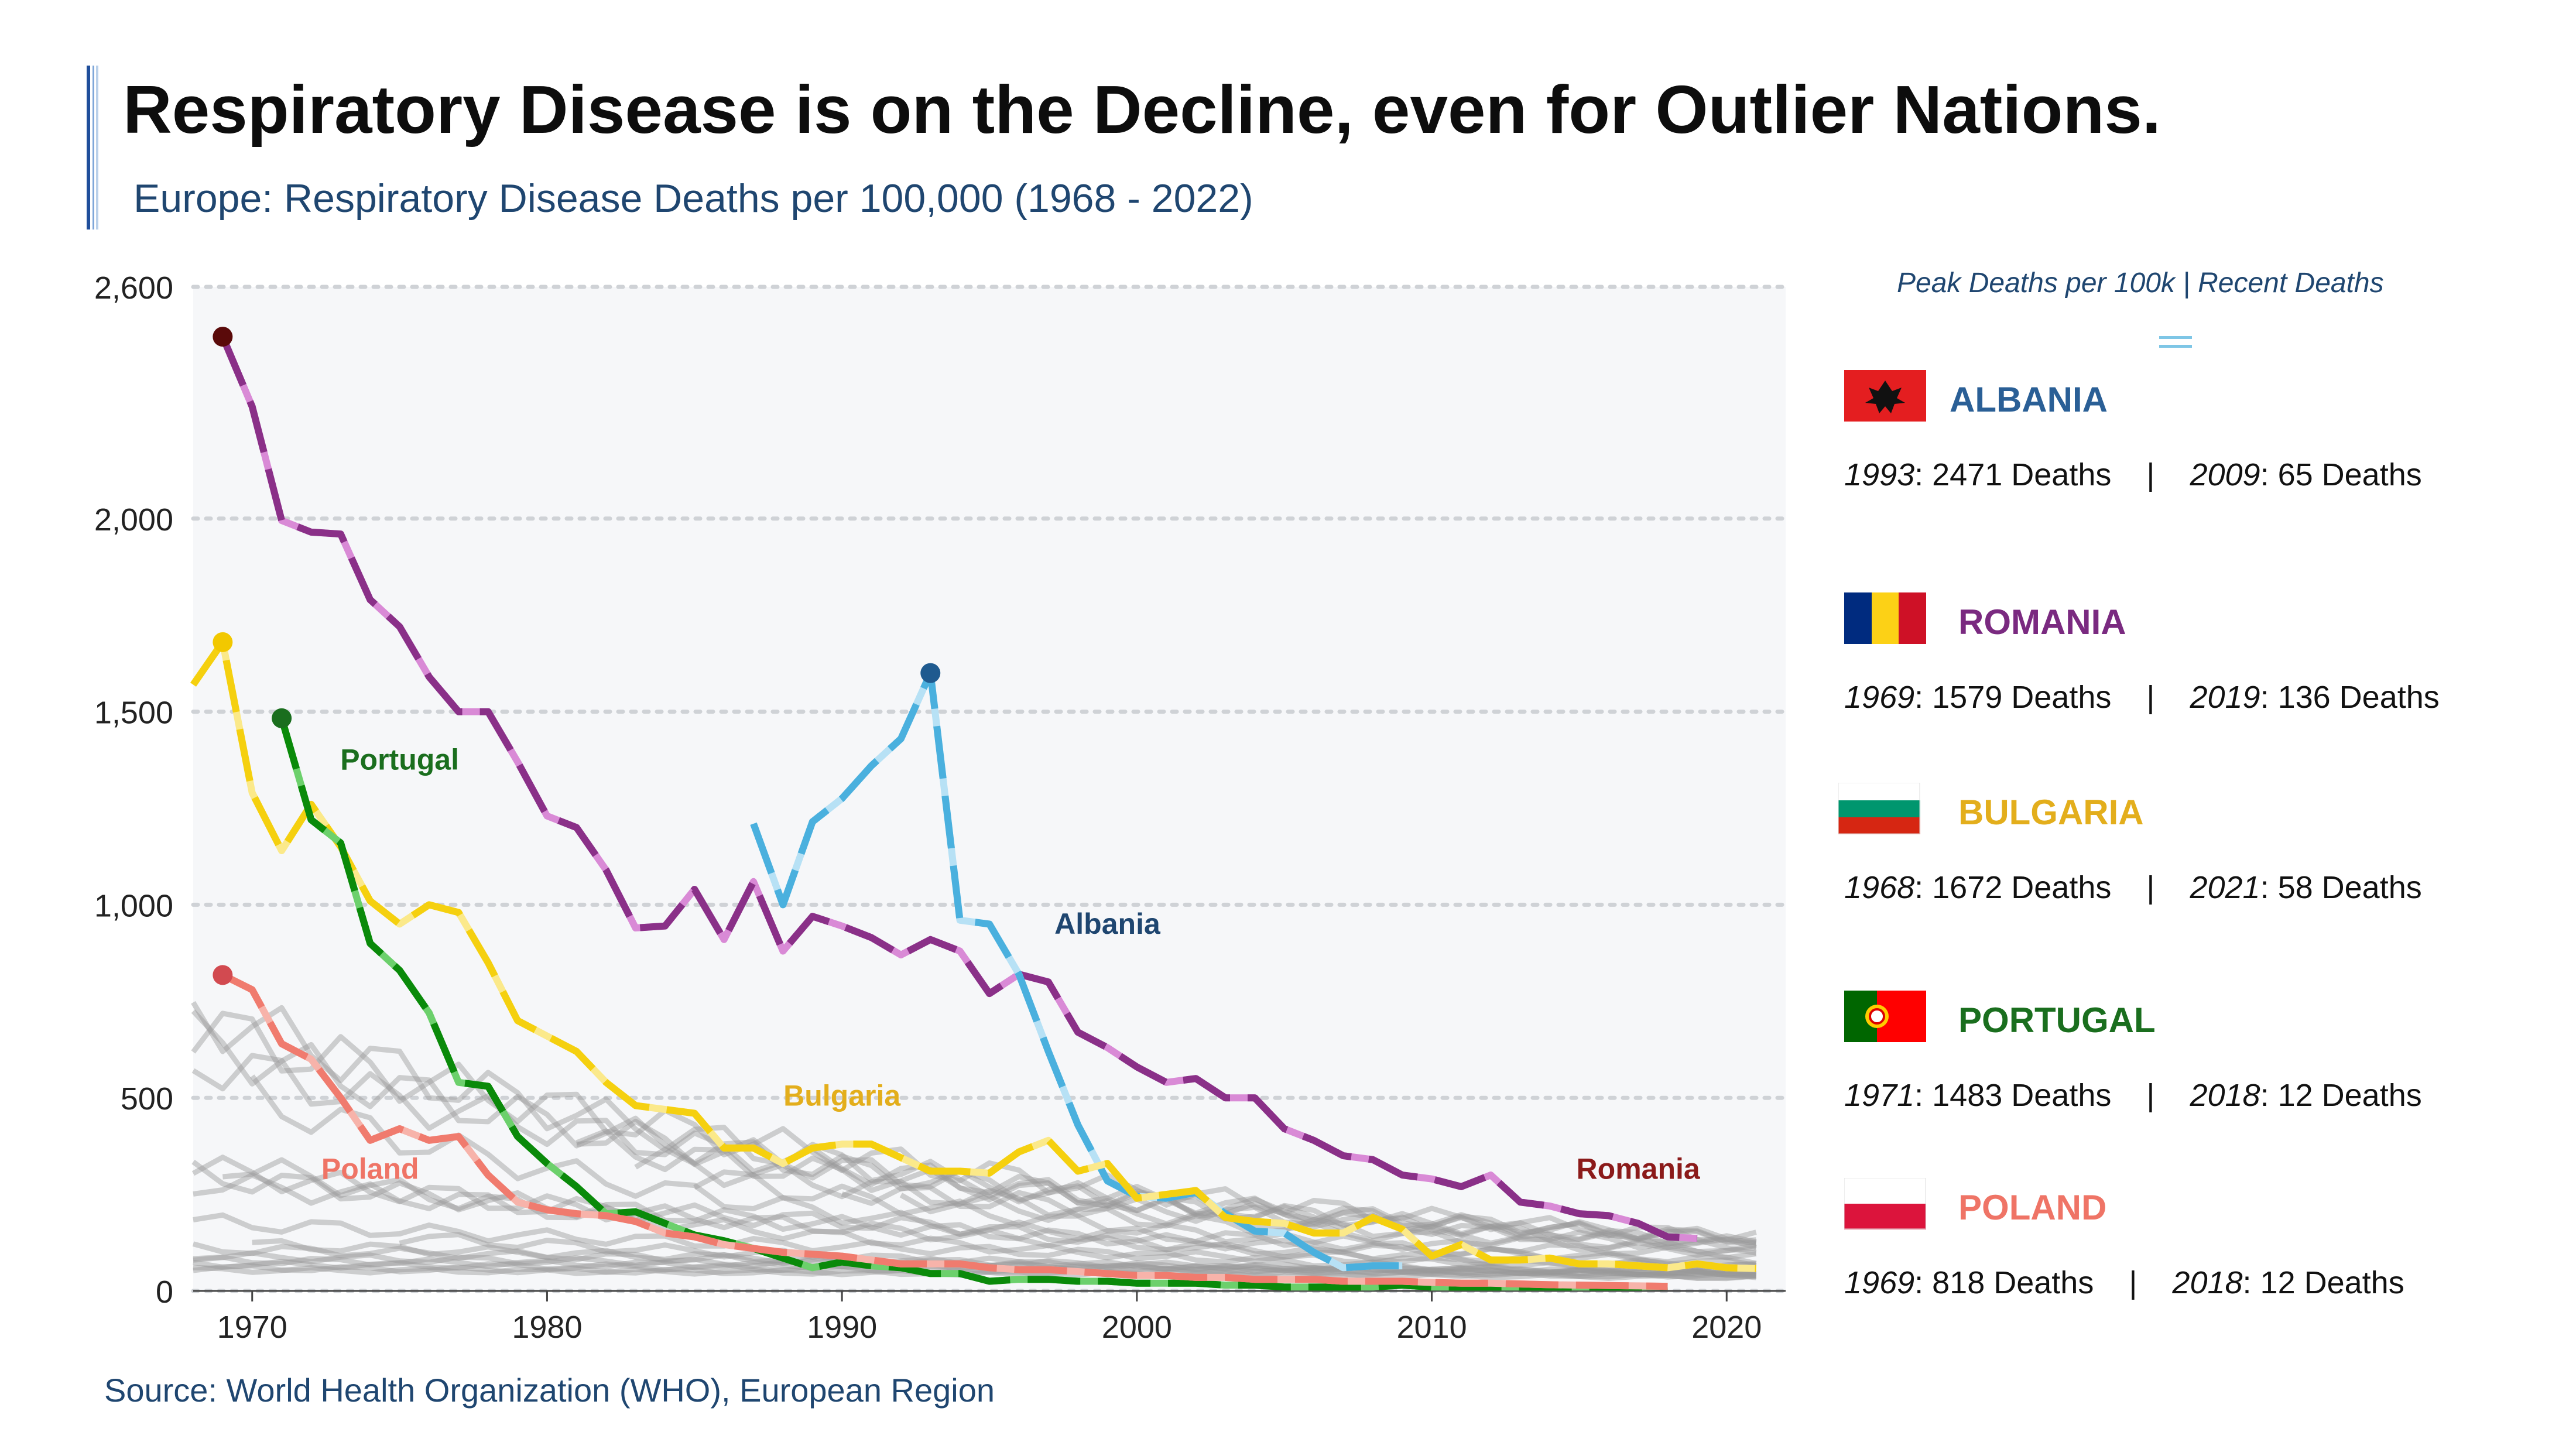 The height and width of the screenshot is (1449, 2576). What do you see at coordinates (1107, 923) in the screenshot?
I see `series-label: Albania` at bounding box center [1107, 923].